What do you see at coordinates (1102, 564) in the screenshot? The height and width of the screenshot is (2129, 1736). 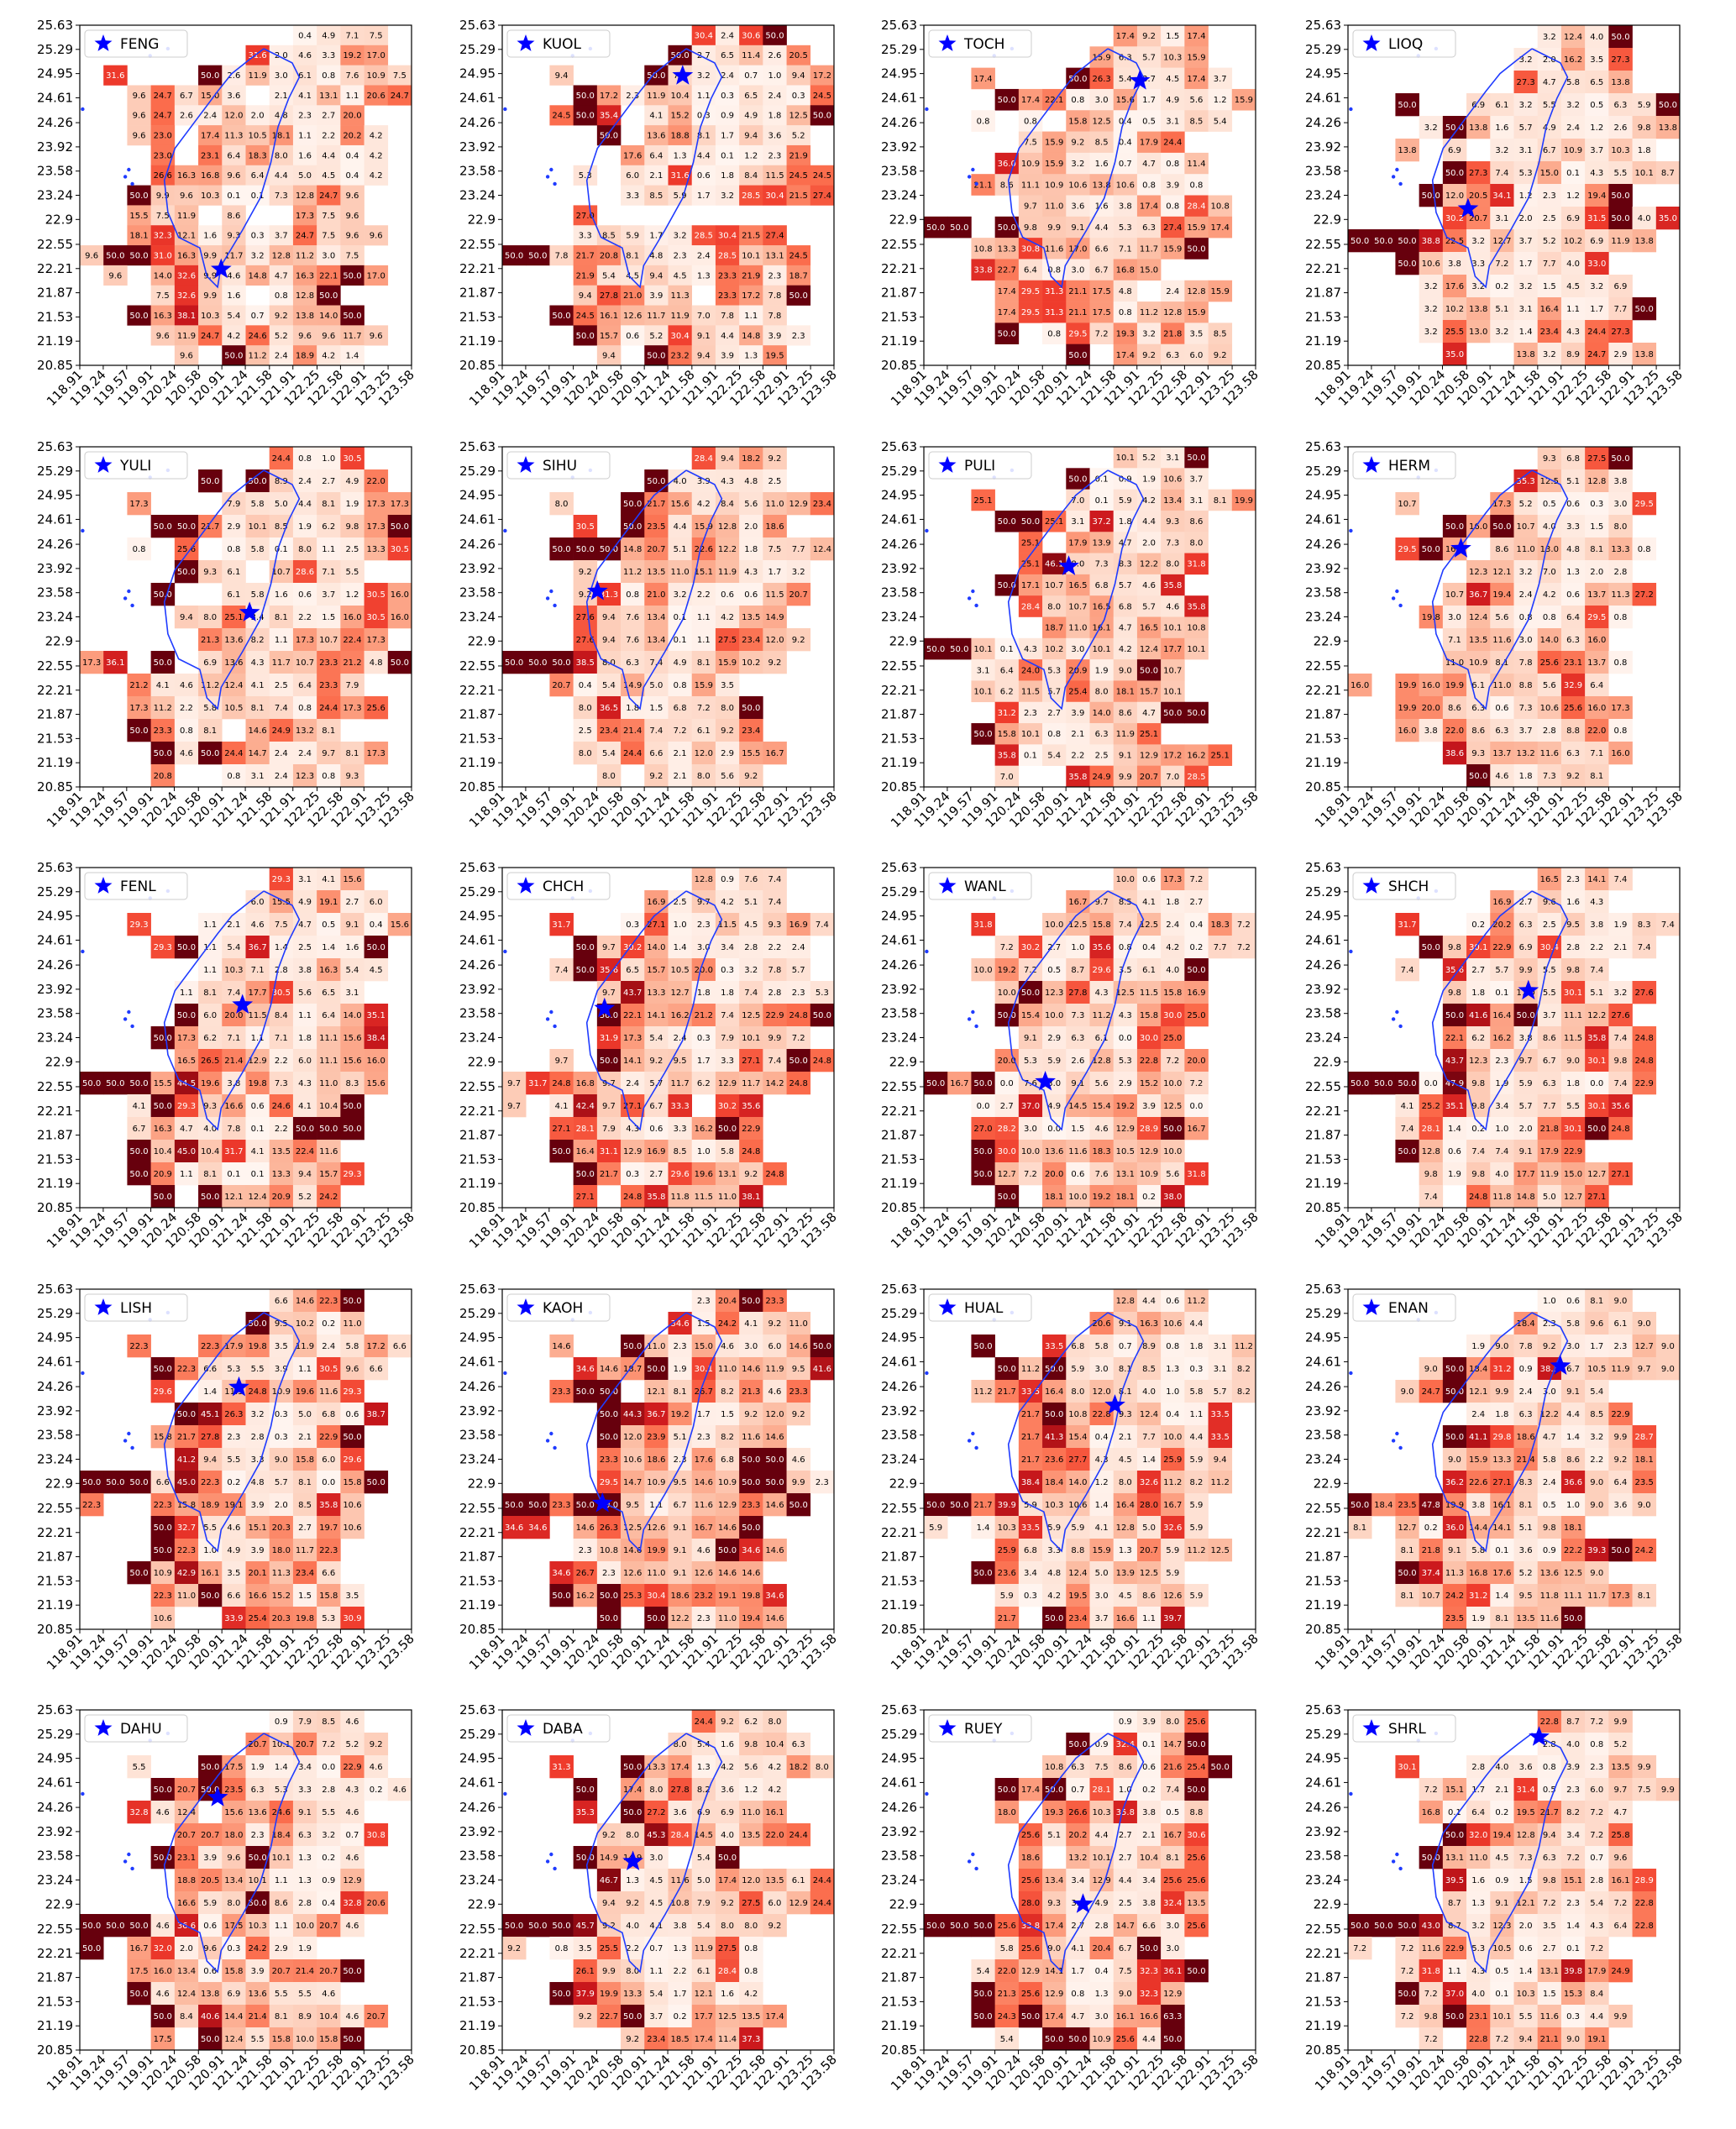 I see `cell-value-label: 7.3` at bounding box center [1102, 564].